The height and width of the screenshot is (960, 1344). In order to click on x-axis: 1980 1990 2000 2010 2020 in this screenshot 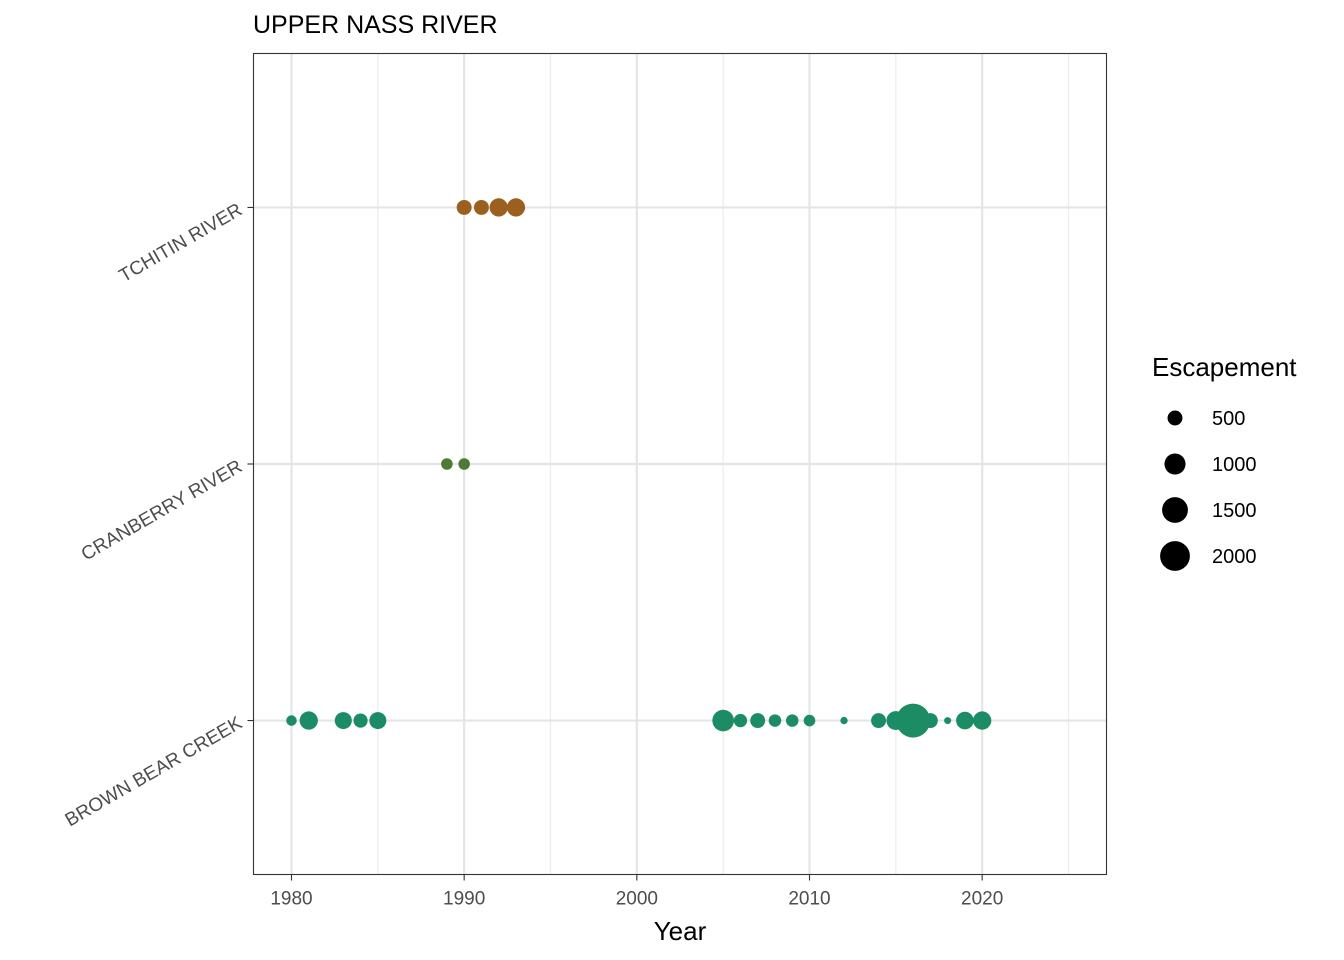, I will do `click(636, 892)`.